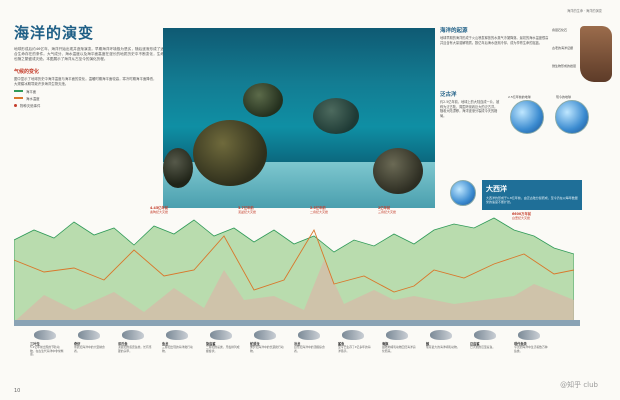 Image resolution: width=620 pixels, height=400 pixels. I want to click on page-title: 海洋的演变, so click(54, 33).